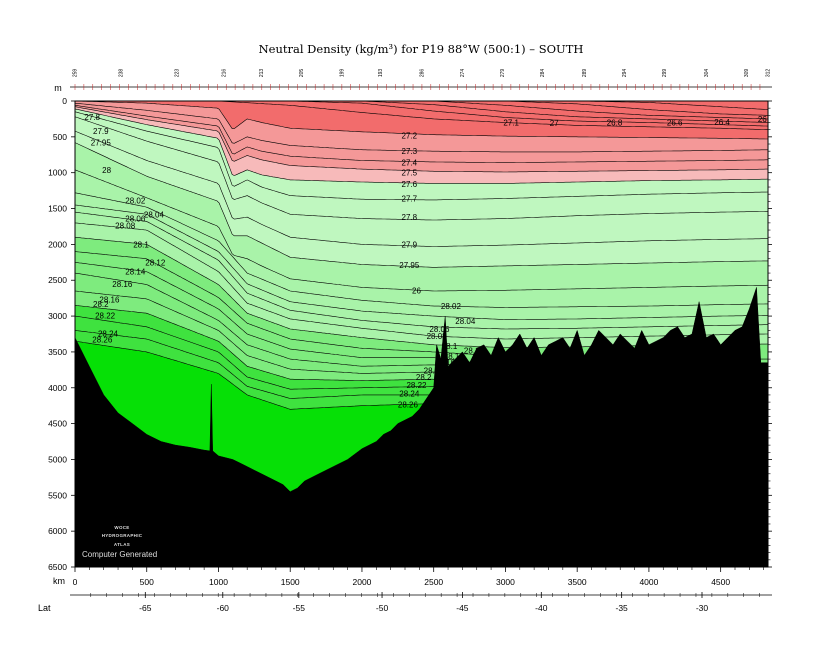  I want to click on density-band-27.5-27.6, so click(421, 145).